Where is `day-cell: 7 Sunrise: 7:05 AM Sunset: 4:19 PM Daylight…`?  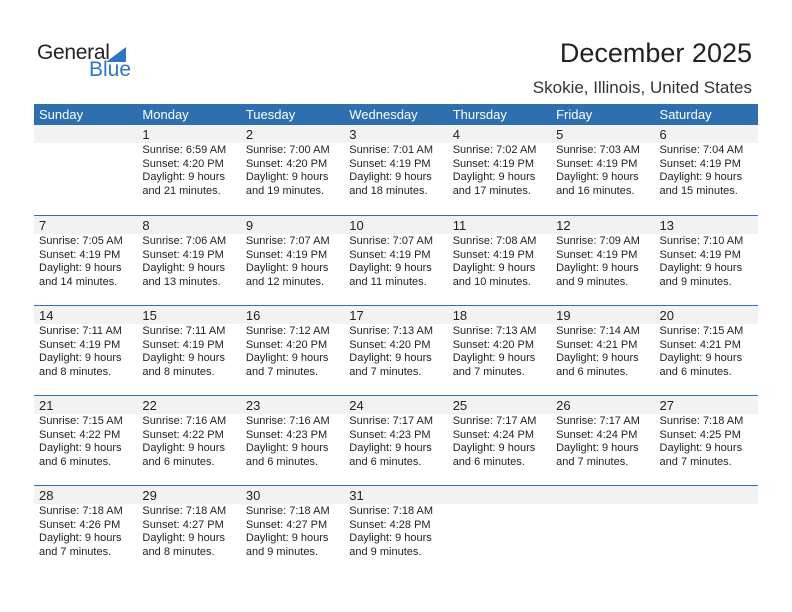
day-cell: 7 Sunrise: 7:05 AM Sunset: 4:19 PM Daylight… is located at coordinates (85, 252).